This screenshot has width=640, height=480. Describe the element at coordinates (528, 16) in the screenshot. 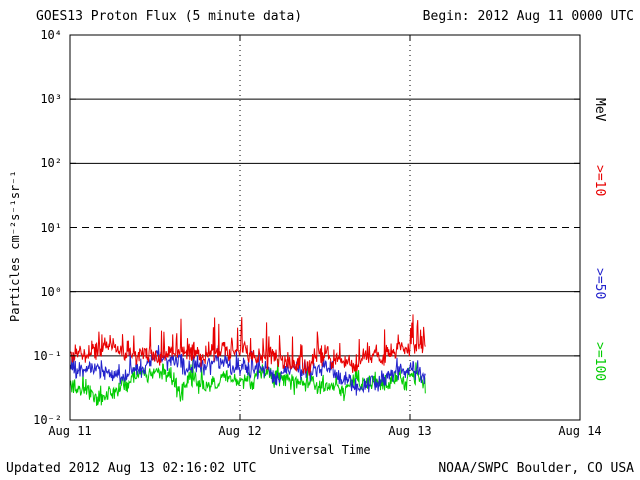

I see `begin-time-label: Begin: 2012 Aug 11 0000 UTC` at that location.